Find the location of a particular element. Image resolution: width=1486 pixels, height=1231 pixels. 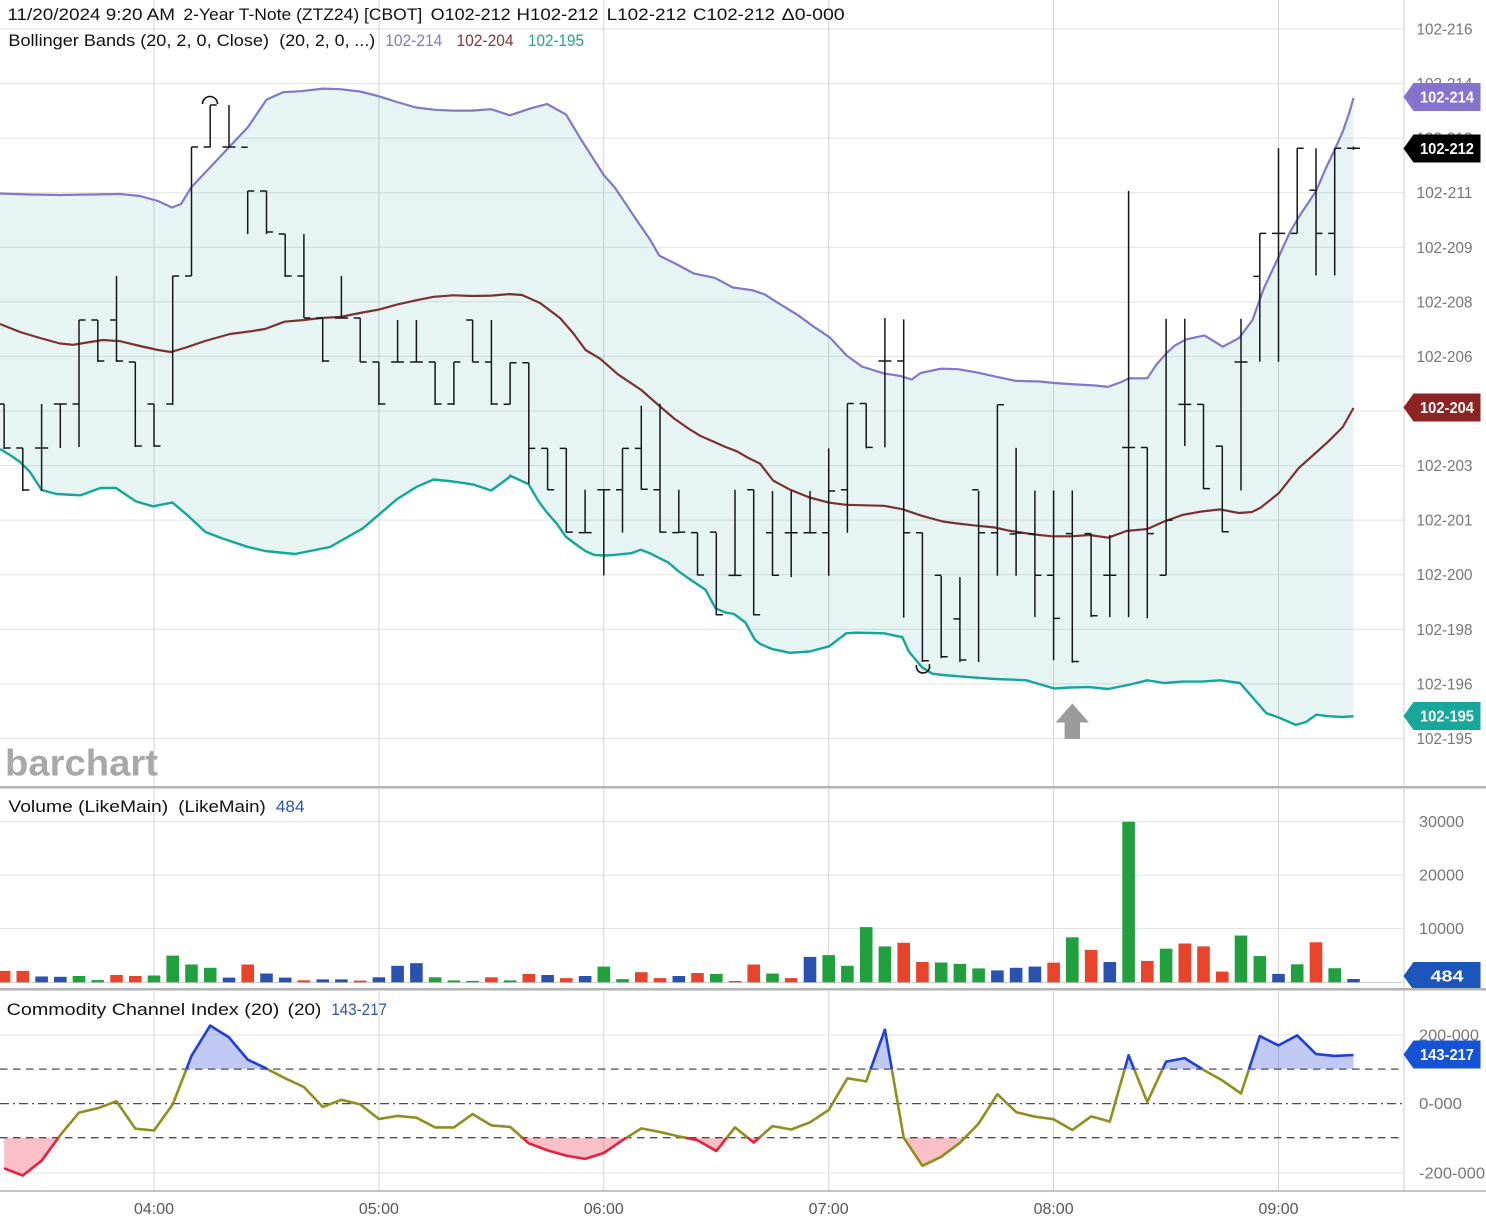

svg-text: 04:00 is located at coordinates (154, 1209).